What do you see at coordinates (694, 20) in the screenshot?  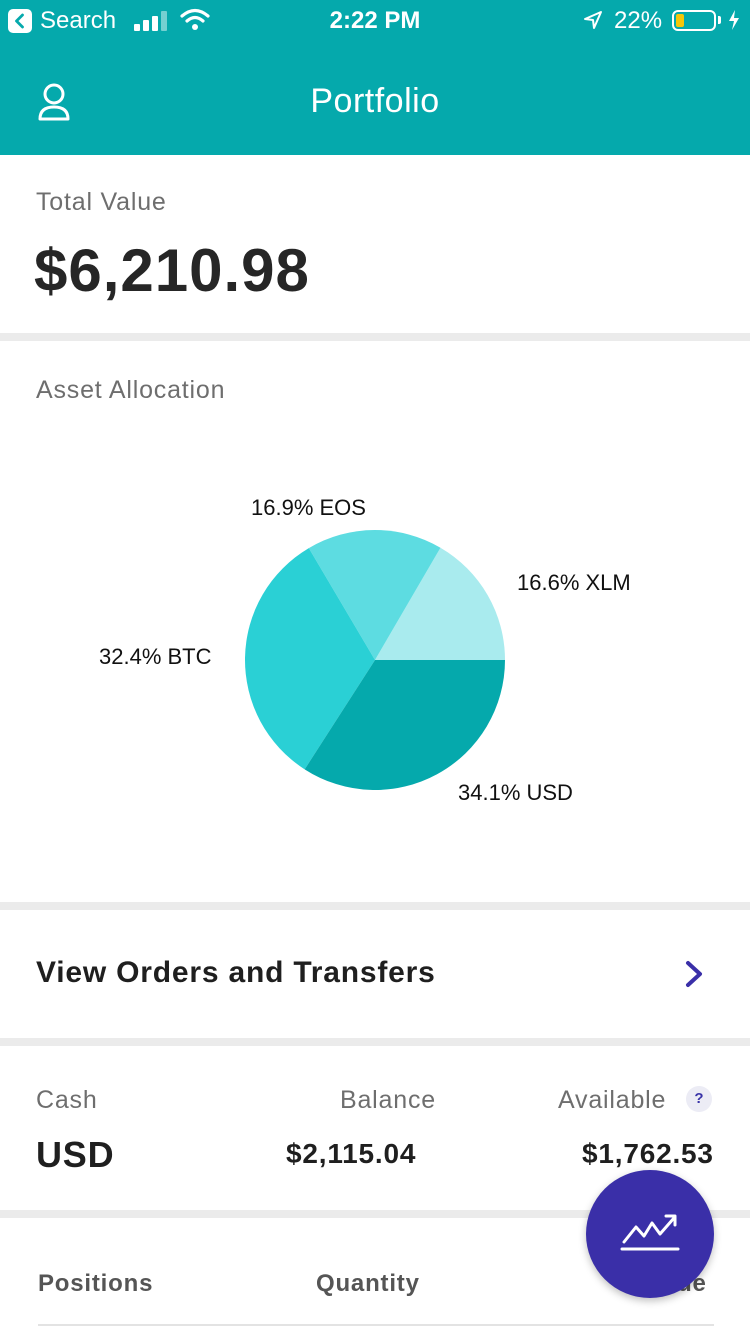 I see `battery-icon` at bounding box center [694, 20].